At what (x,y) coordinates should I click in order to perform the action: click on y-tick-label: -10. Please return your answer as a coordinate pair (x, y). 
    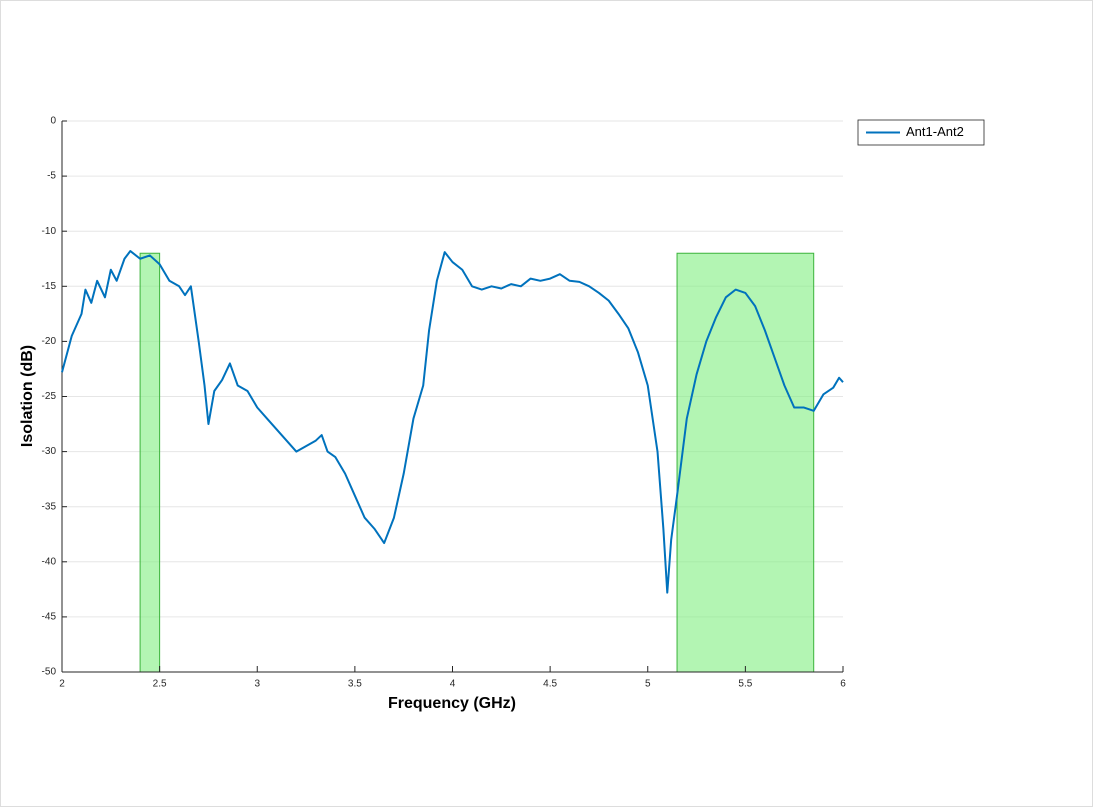
    Looking at the image, I should click on (49, 231).